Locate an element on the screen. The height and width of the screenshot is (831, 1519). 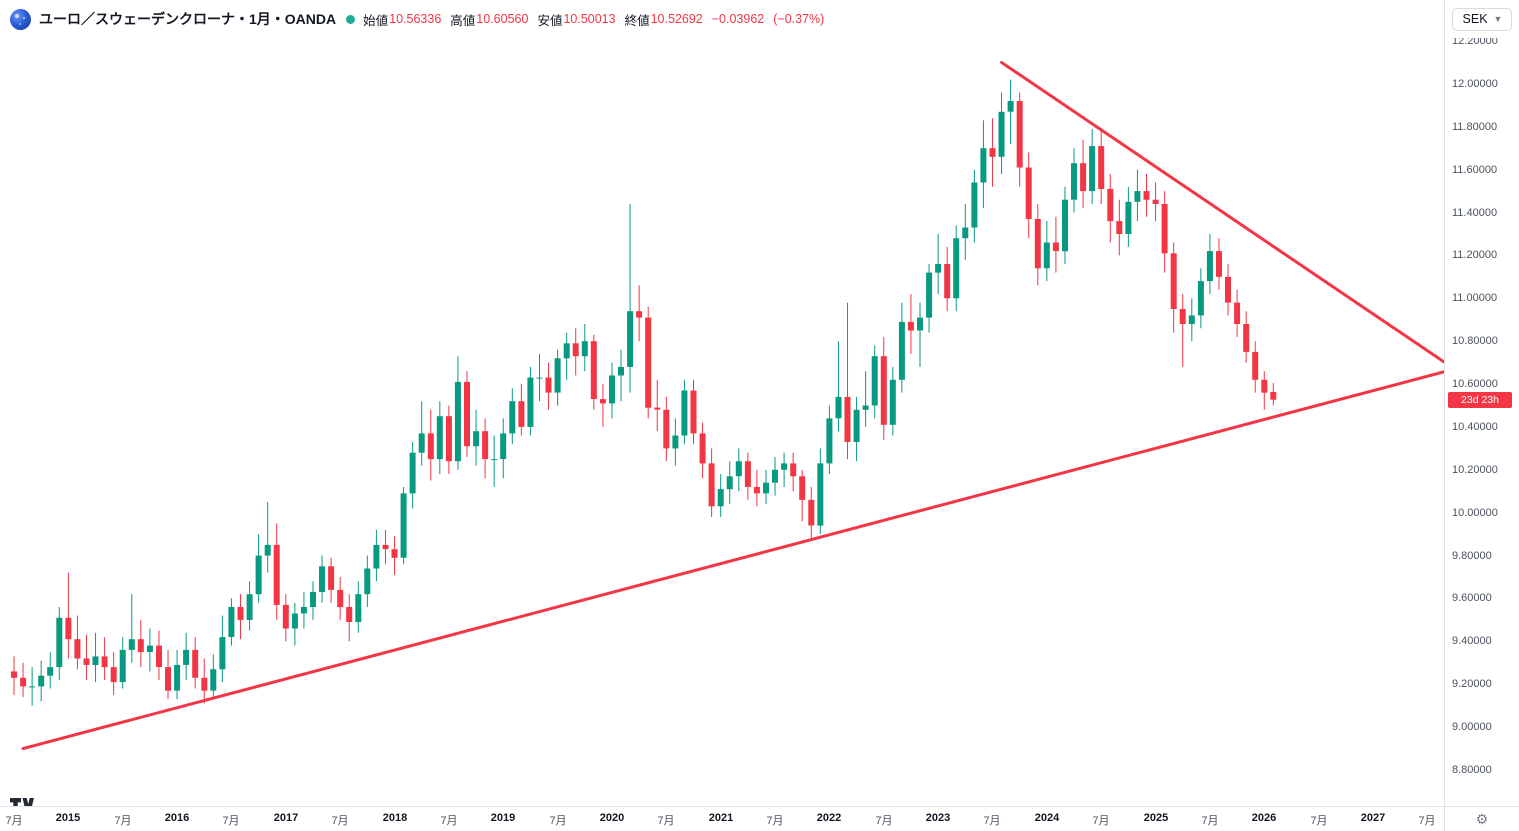
time-axis-label: 2021 is located at coordinates (721, 818).